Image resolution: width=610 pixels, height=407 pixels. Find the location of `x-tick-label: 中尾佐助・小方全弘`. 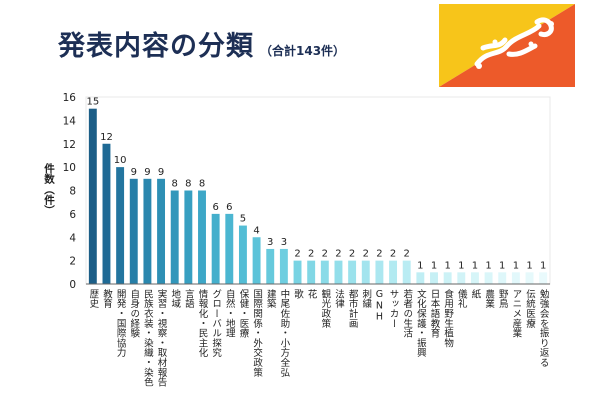

x-tick-label: 中尾佐助・小方全弘 is located at coordinates (284, 332).